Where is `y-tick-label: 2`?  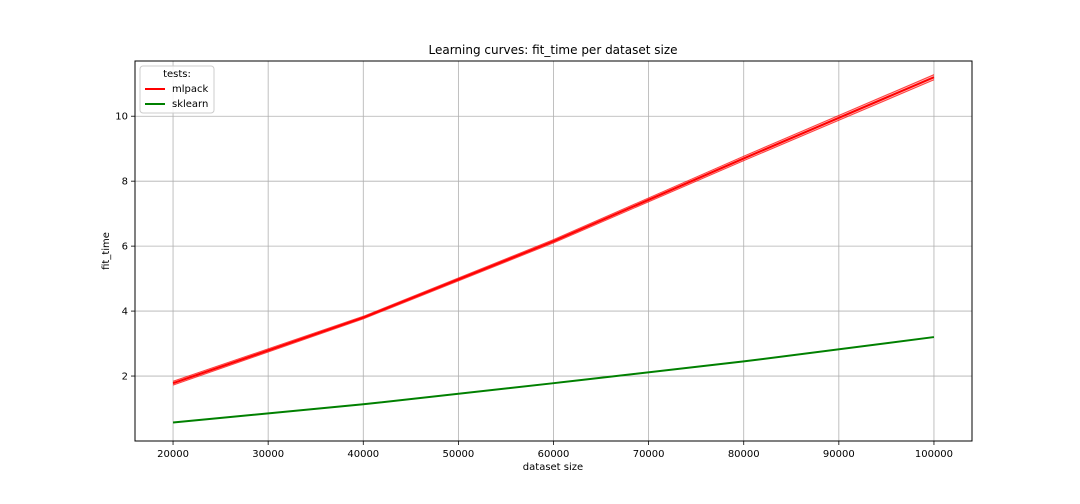 y-tick-label: 2 is located at coordinates (125, 377).